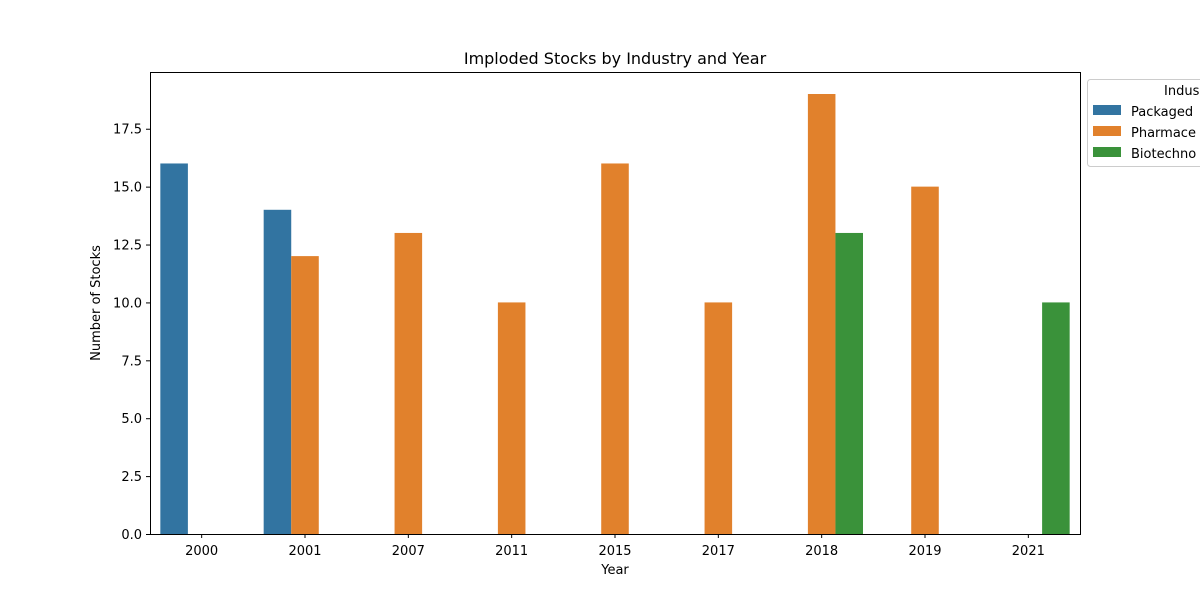  I want to click on bar-pharmace-2018, so click(821, 314).